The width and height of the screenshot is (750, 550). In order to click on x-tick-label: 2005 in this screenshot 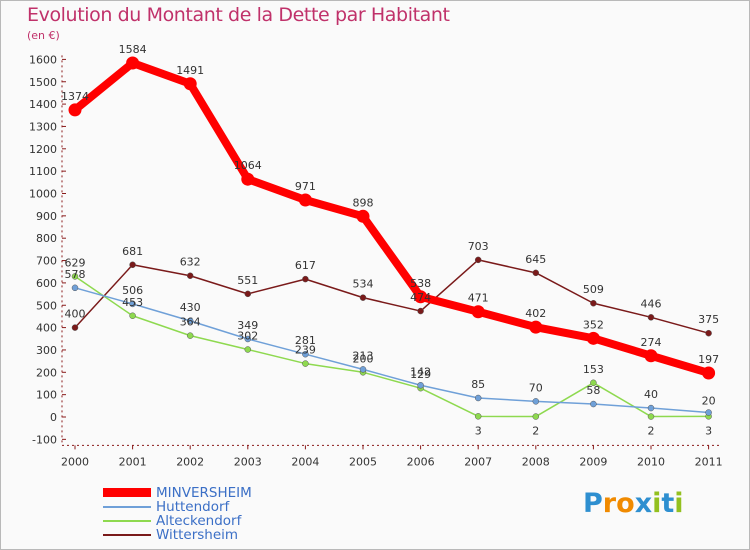, I will do `click(363, 461)`.